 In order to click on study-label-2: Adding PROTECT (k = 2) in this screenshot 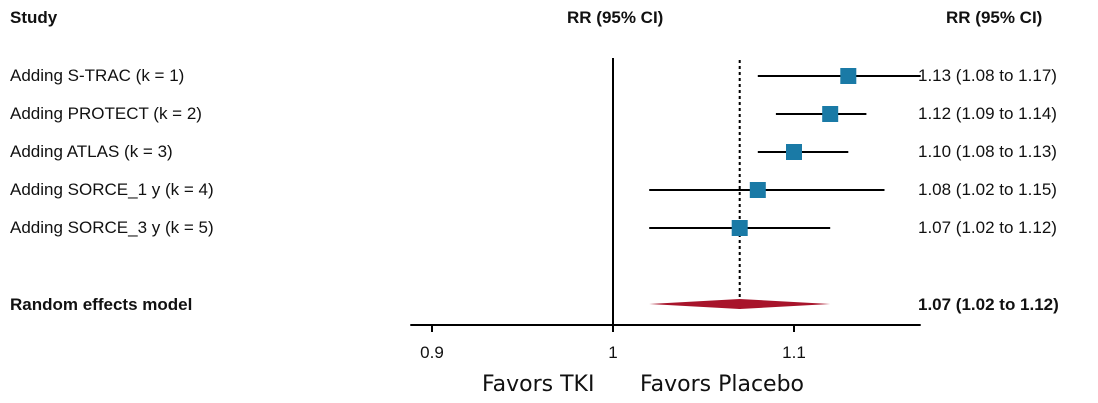, I will do `click(106, 113)`.